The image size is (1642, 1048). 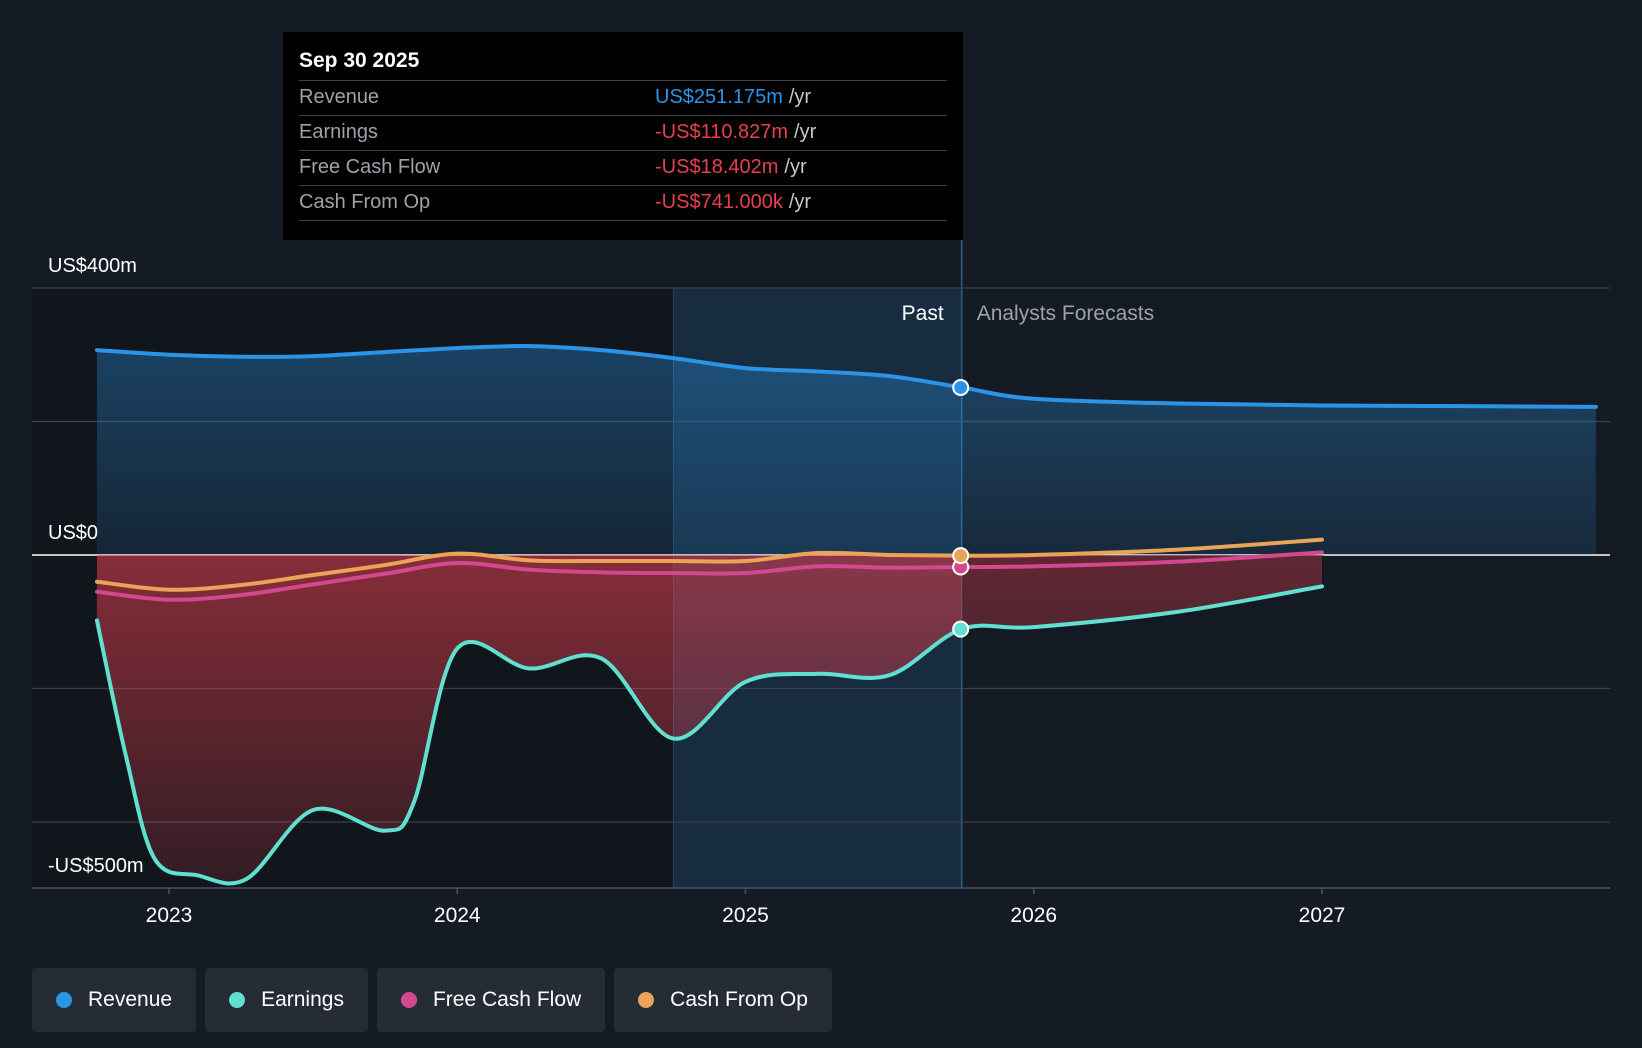 I want to click on tooltip-value: -US$18.402m, so click(x=717, y=167).